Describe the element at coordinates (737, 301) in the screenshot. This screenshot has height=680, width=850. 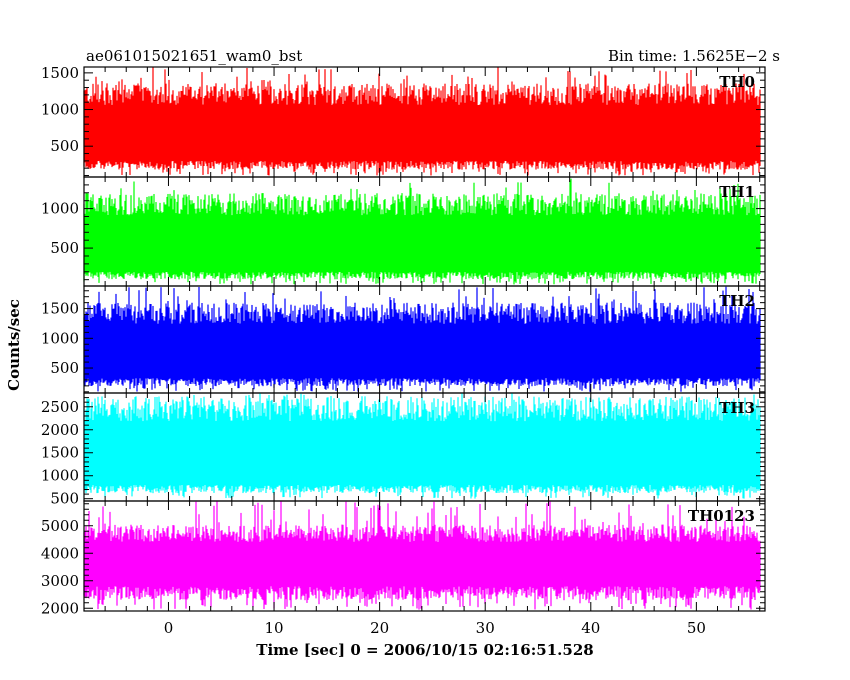
I see `panel-name-label: TH2` at that location.